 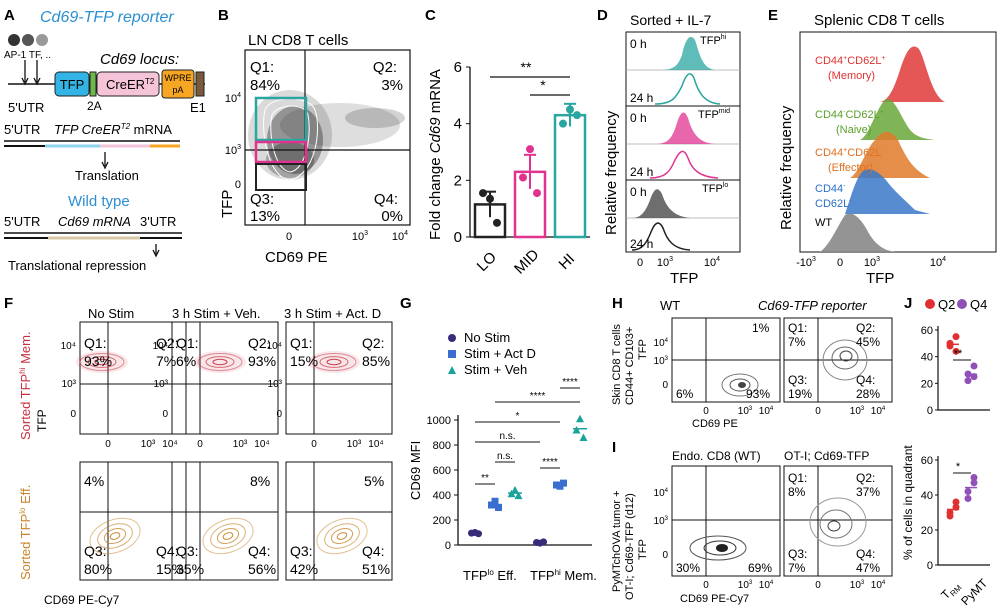 What do you see at coordinates (974, 592) in the screenshot?
I see `j-xlabel-2: PyMT` at bounding box center [974, 592].